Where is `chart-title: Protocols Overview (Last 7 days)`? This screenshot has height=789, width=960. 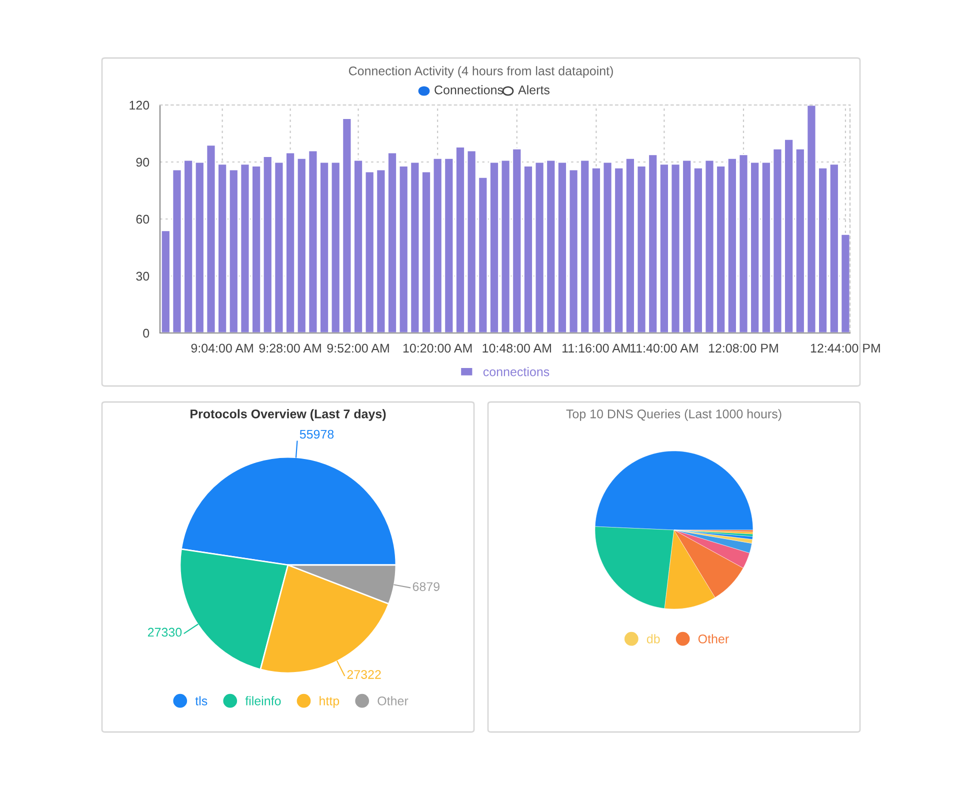
chart-title: Protocols Overview (Last 7 days) is located at coordinates (288, 415).